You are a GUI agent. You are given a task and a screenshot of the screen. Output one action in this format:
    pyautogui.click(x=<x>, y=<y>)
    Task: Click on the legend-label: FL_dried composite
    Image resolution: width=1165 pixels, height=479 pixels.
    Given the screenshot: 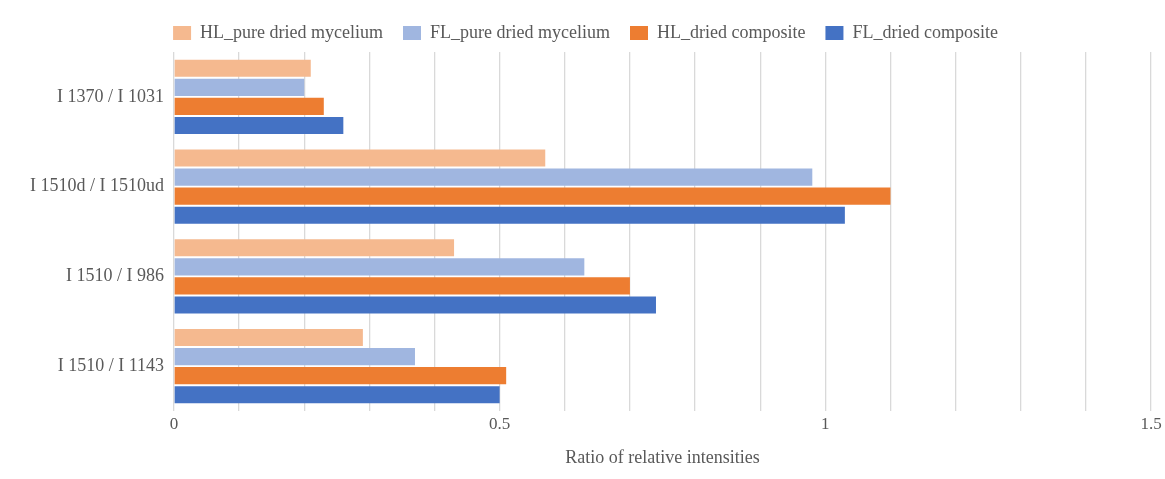 What is the action you would take?
    pyautogui.click(x=925, y=31)
    